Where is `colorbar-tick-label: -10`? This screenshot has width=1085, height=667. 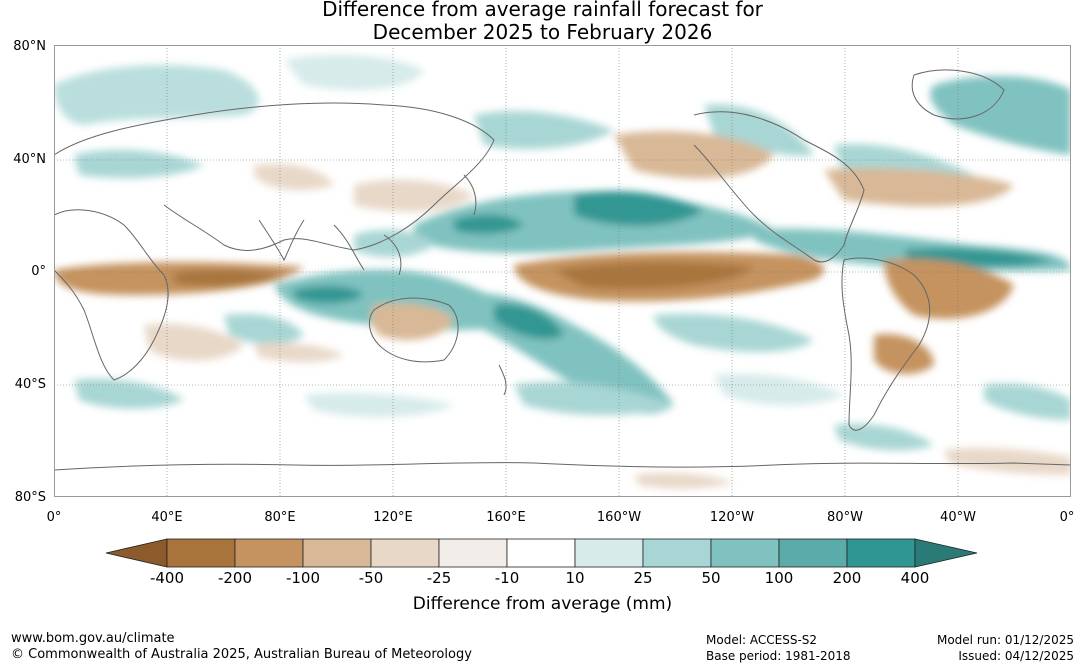 colorbar-tick-label: -10 is located at coordinates (507, 578).